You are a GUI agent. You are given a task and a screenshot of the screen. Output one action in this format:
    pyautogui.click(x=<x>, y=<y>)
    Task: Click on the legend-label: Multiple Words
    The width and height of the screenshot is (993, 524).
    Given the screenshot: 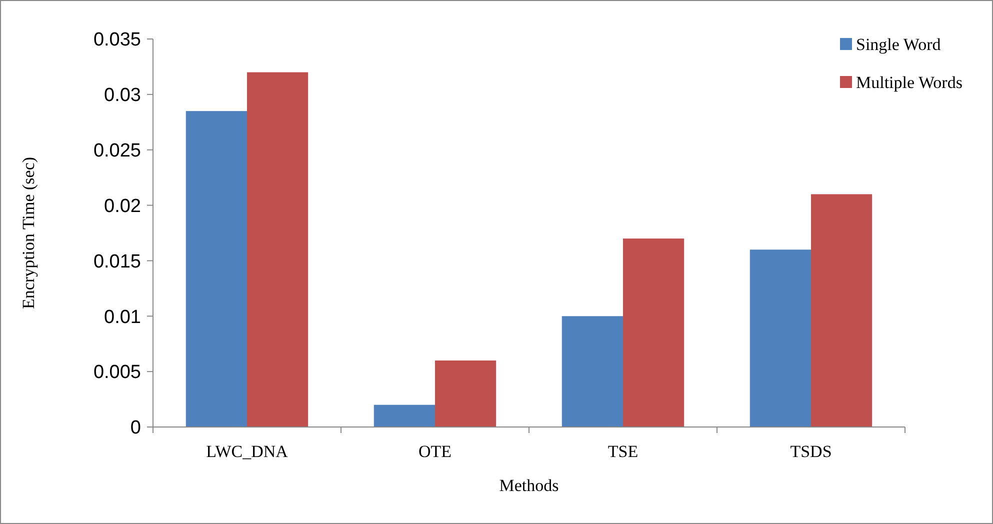 What is the action you would take?
    pyautogui.click(x=909, y=82)
    